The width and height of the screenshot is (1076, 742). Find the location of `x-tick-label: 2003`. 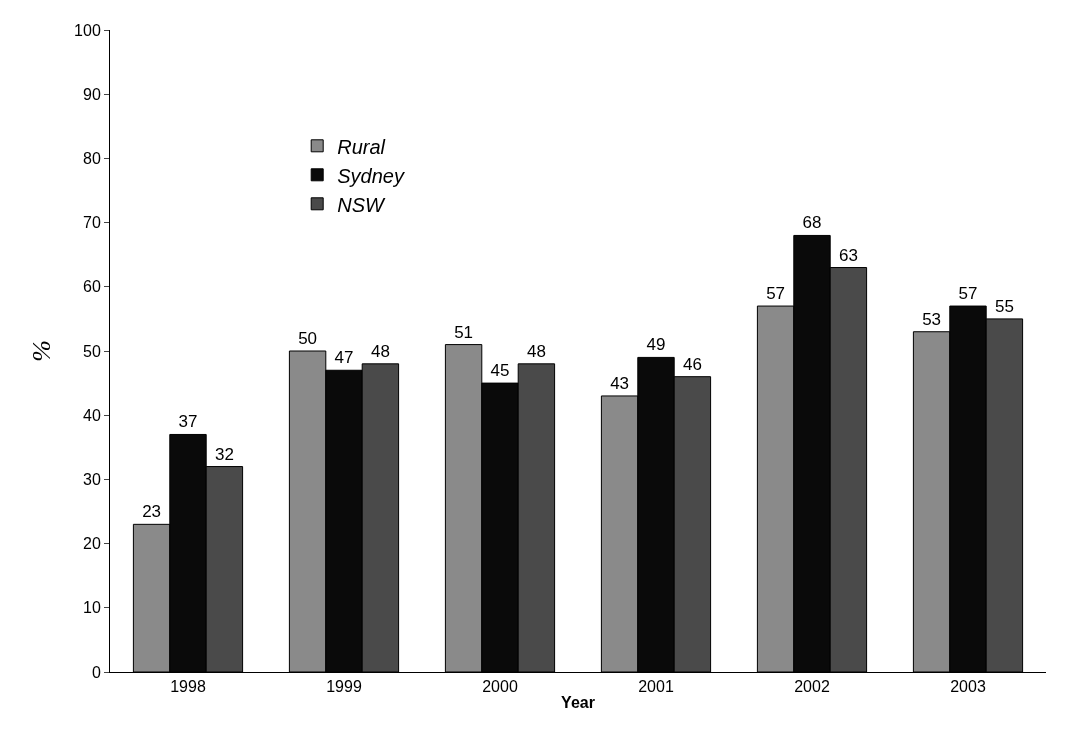

x-tick-label: 2003 is located at coordinates (968, 687).